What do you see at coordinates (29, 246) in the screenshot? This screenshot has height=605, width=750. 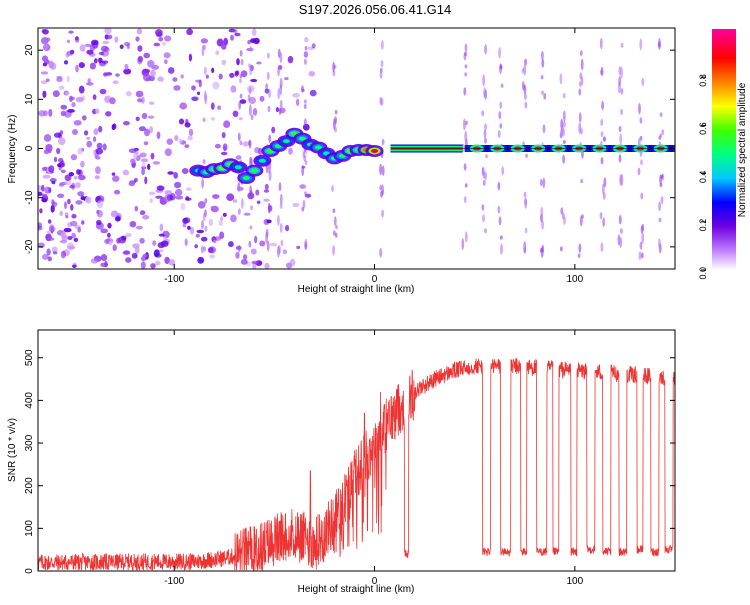 I see `y-tick-label: -20` at bounding box center [29, 246].